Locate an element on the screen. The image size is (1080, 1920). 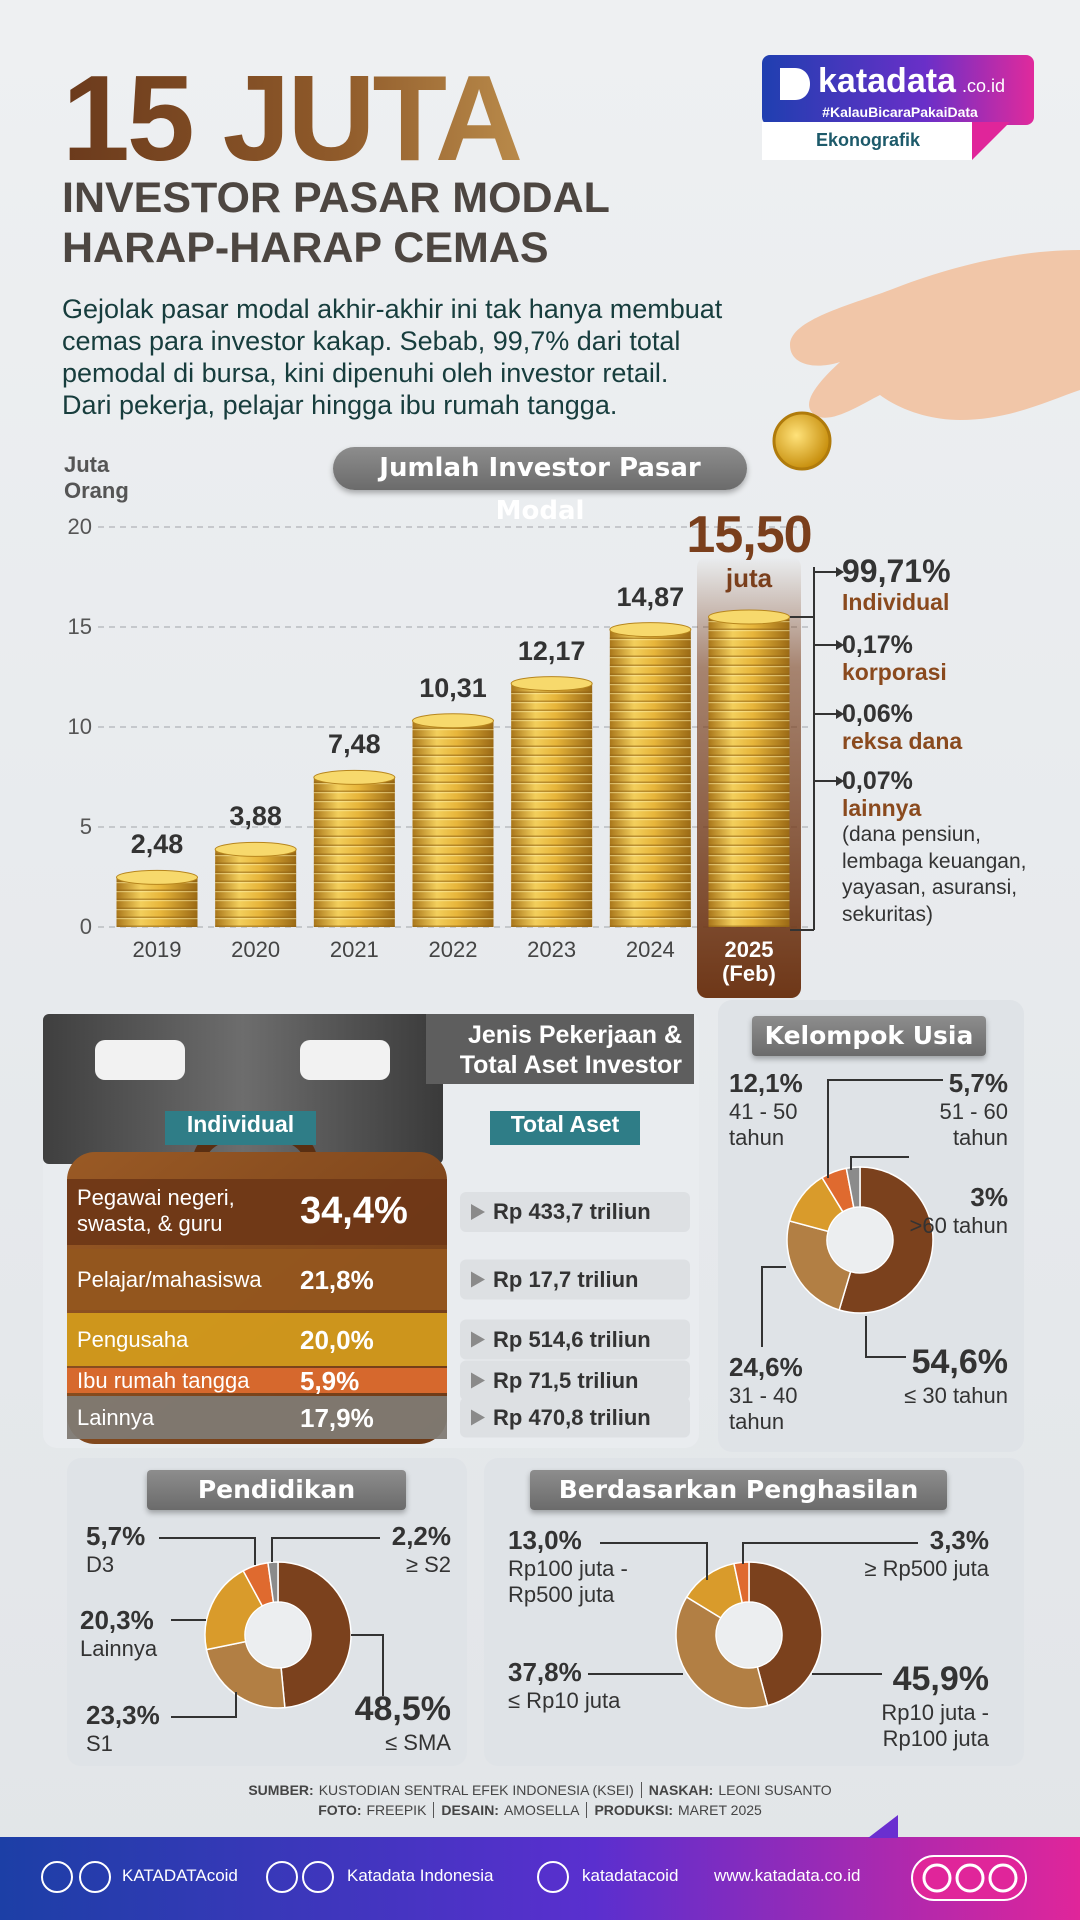
slice-value: 12,1% is located at coordinates (766, 1083).